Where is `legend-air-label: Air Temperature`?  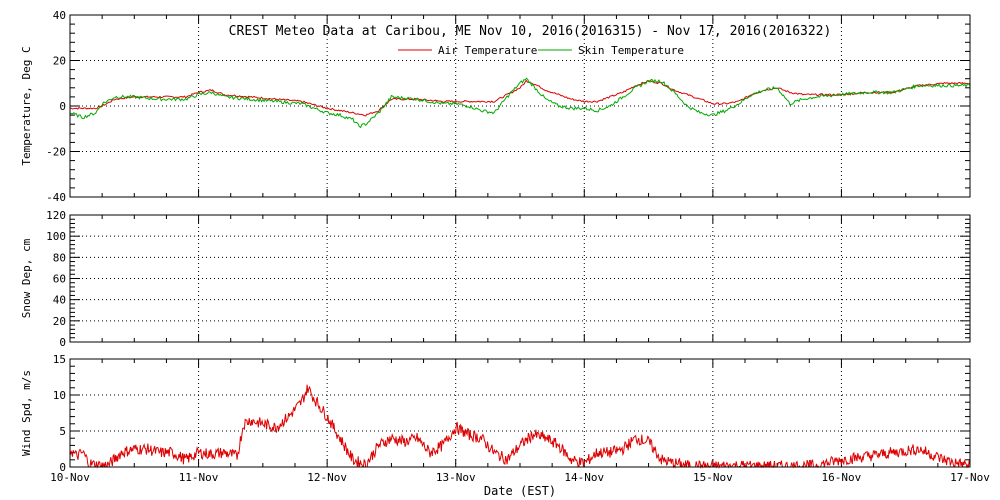
legend-air-label: Air Temperature is located at coordinates (487, 50).